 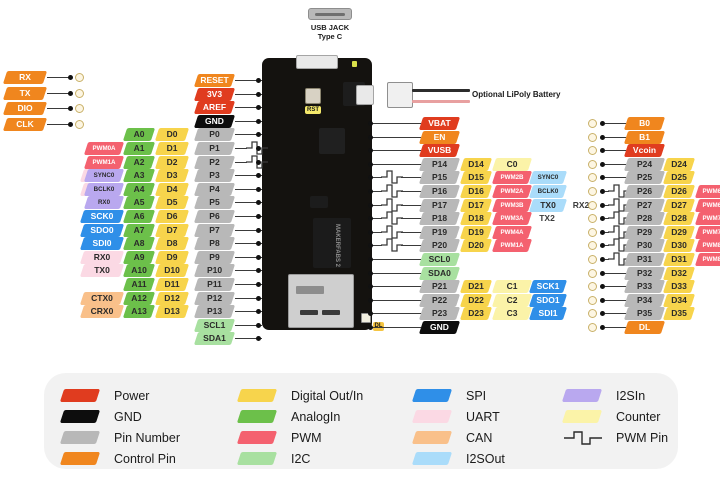 What do you see at coordinates (172, 189) in the screenshot?
I see `left-tag-p4-d4-text: D4` at bounding box center [172, 189].